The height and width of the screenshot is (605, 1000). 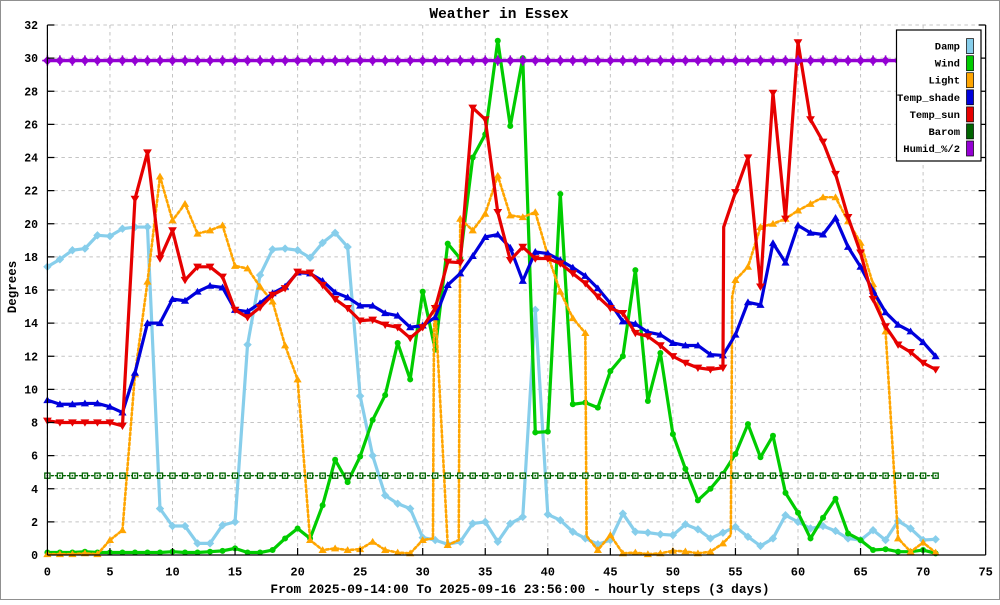 What do you see at coordinates (31, 159) in the screenshot?
I see `svg-text: 24` at bounding box center [31, 159].